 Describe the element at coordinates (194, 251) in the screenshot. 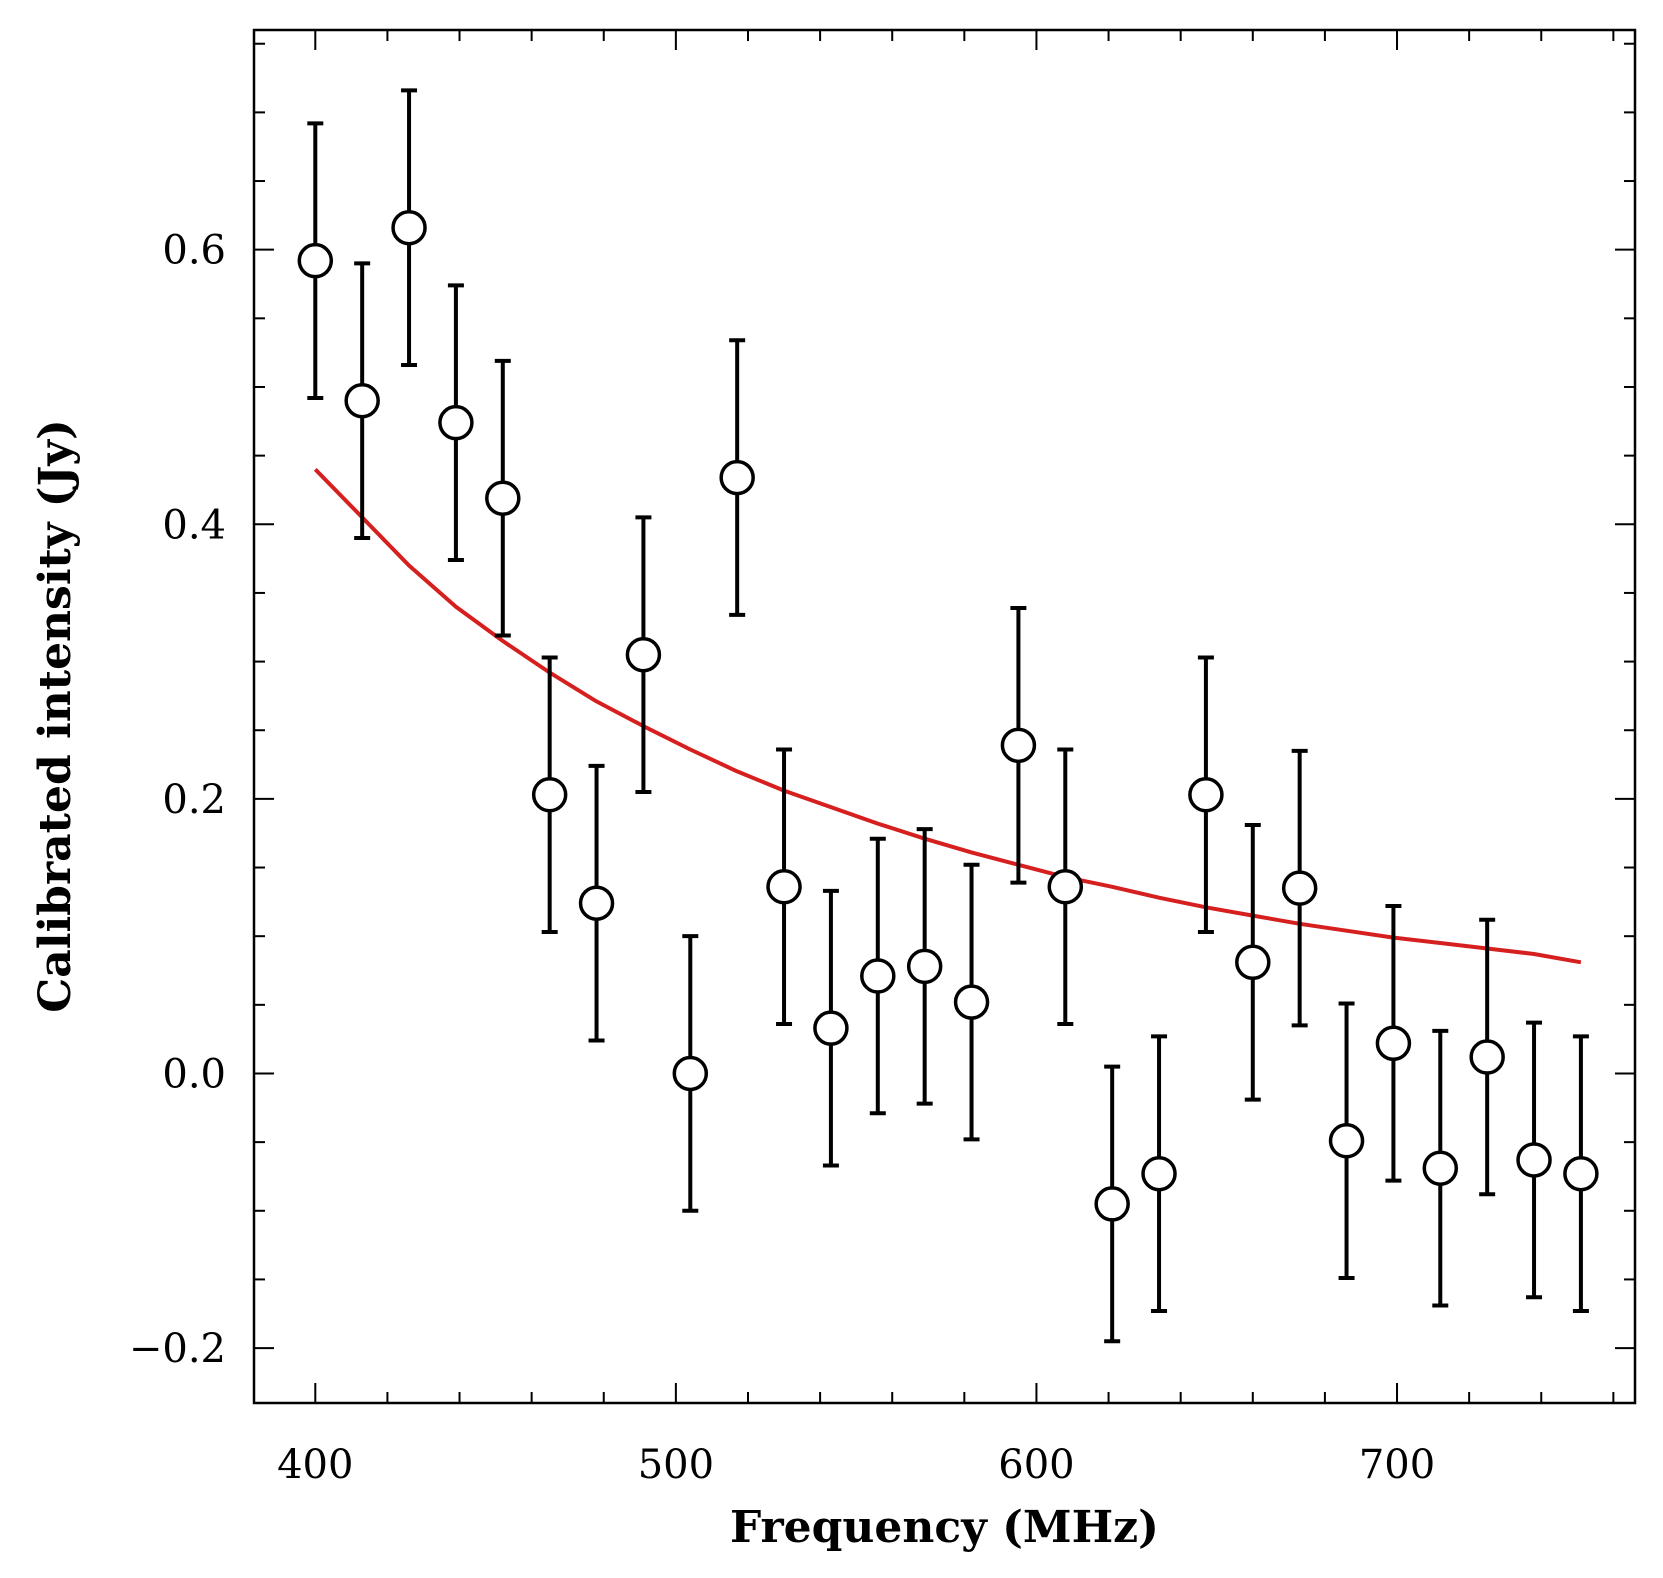

I see `y-tick-label: 0.6` at that location.